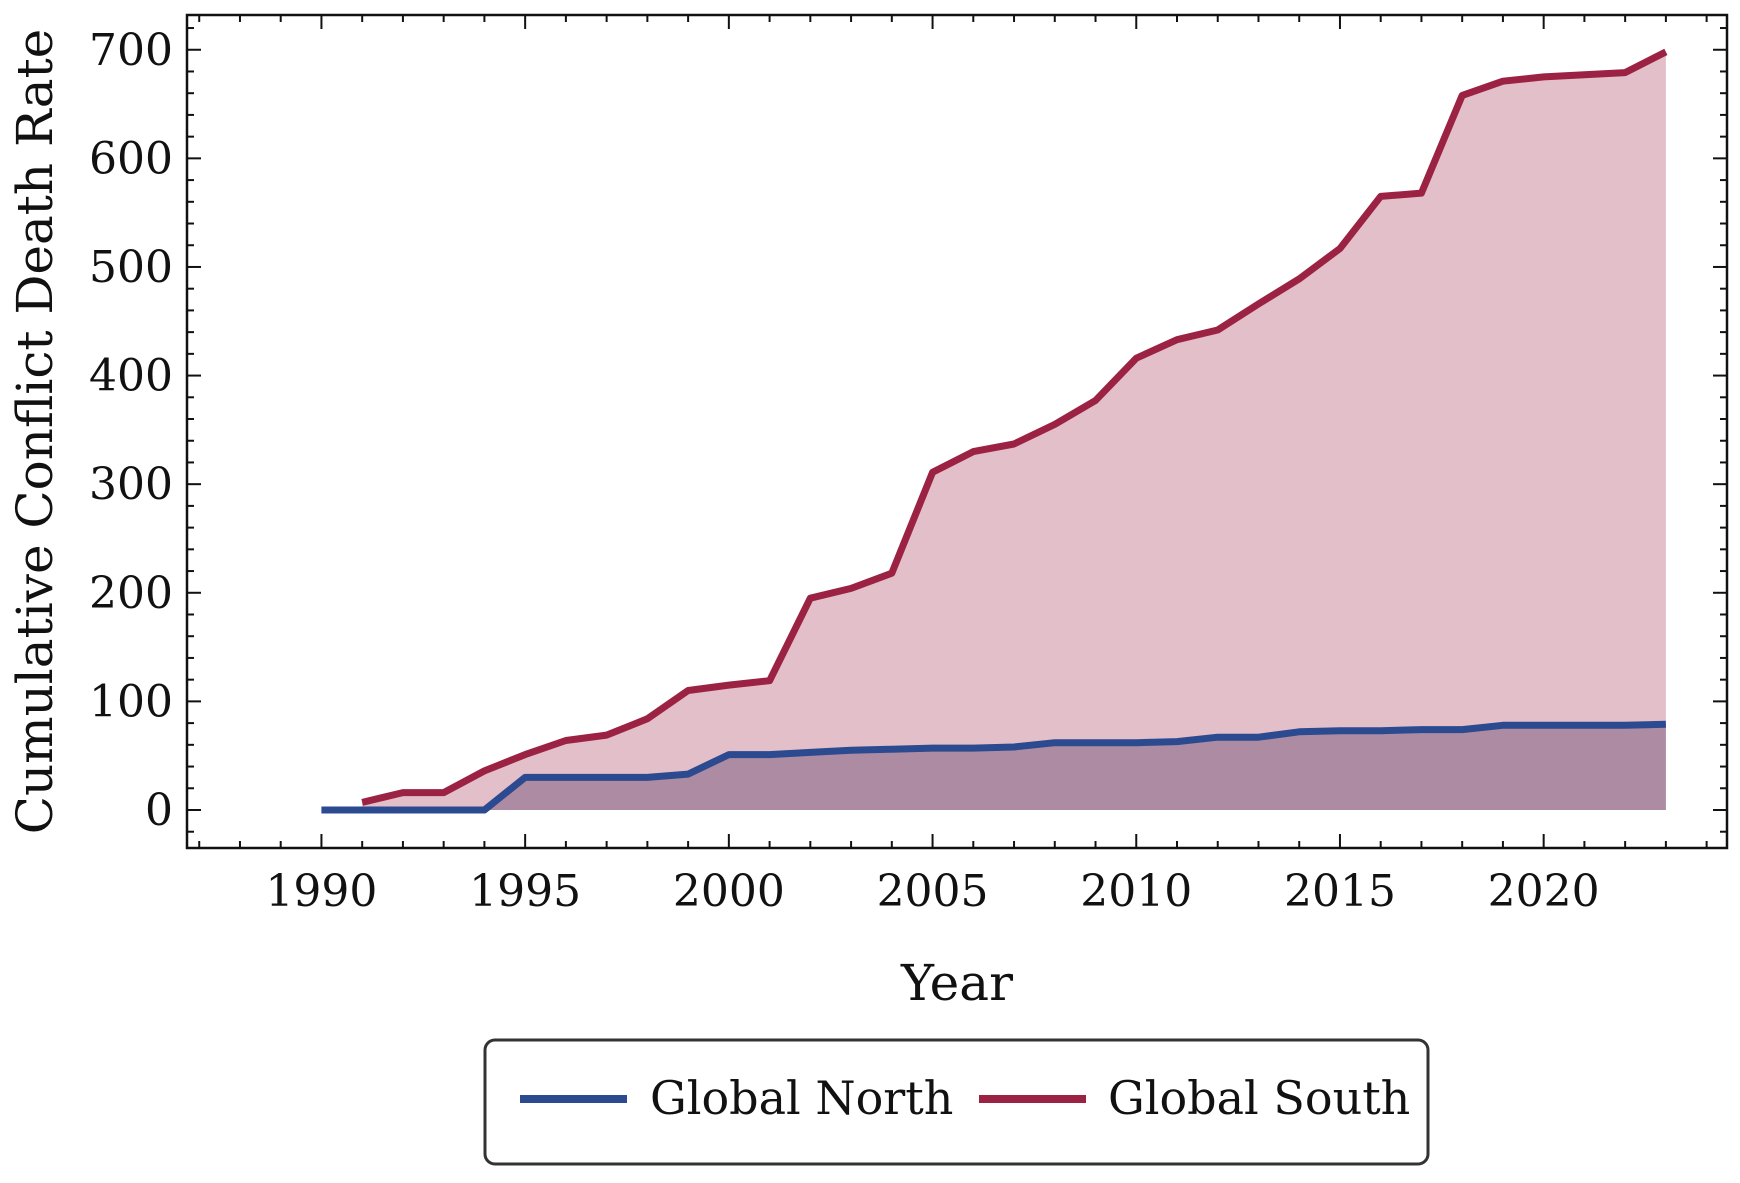 Image resolution: width=1740 pixels, height=1183 pixels. What do you see at coordinates (956, 983) in the screenshot?
I see `x-axis-label: Year` at bounding box center [956, 983].